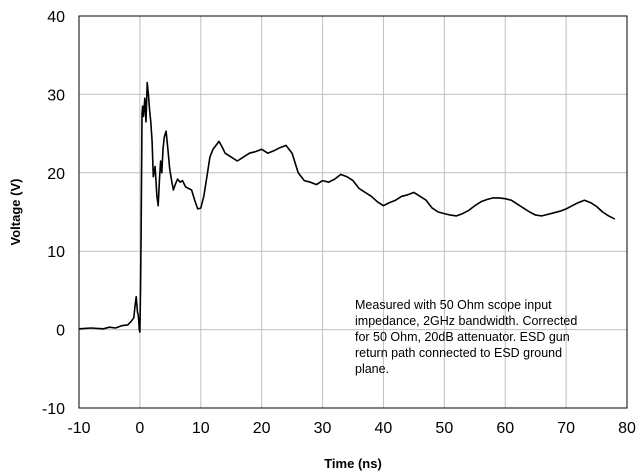 This screenshot has height=474, width=639. What do you see at coordinates (462, 337) in the screenshot?
I see `annotation-line: for 50 Ohm, 20dB attenuator. ESD gun` at bounding box center [462, 337].